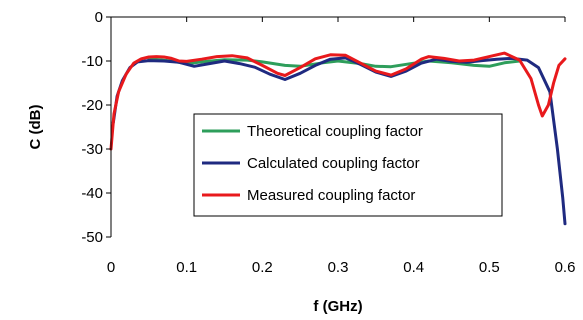 The width and height of the screenshot is (583, 320). Describe the element at coordinates (92, 61) in the screenshot. I see `y-tick-label: -10` at that location.